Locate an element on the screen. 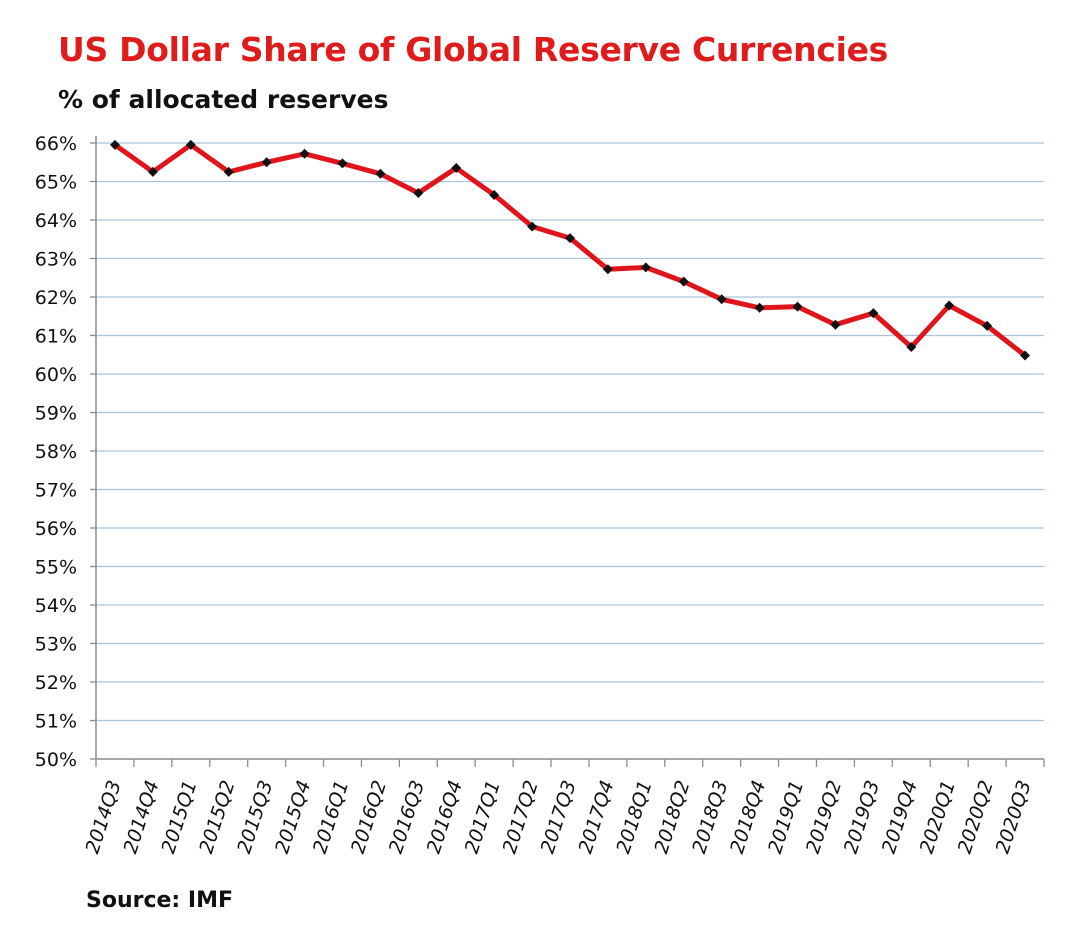 This screenshot has height=933, width=1080. x-tick-label: 2019Q2 is located at coordinates (824, 817).